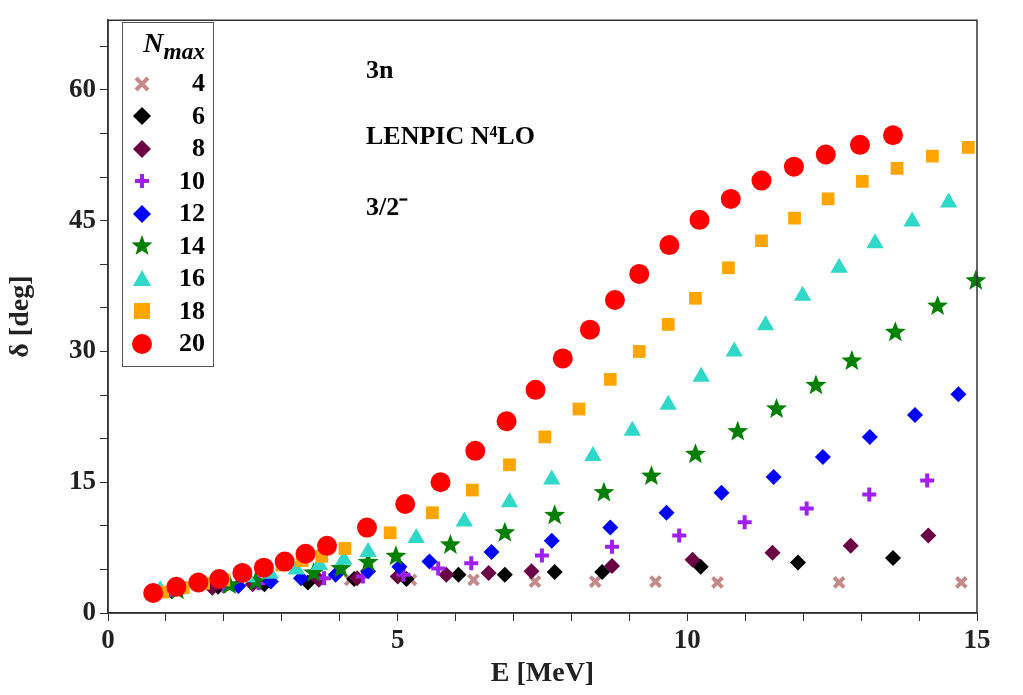 This screenshot has height=695, width=1023. What do you see at coordinates (173, 46) in the screenshot?
I see `legend-title: N$_{max}$` at bounding box center [173, 46].